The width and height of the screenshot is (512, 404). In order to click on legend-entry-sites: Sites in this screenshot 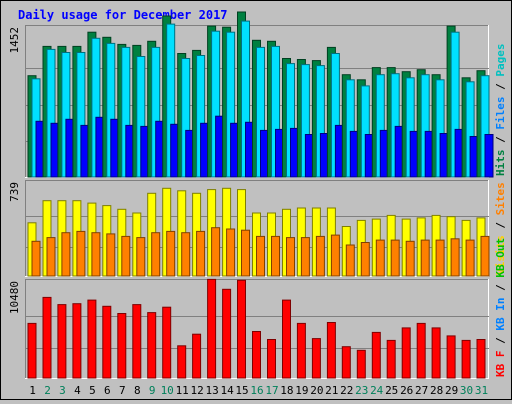, I will do `click(500, 198)`.